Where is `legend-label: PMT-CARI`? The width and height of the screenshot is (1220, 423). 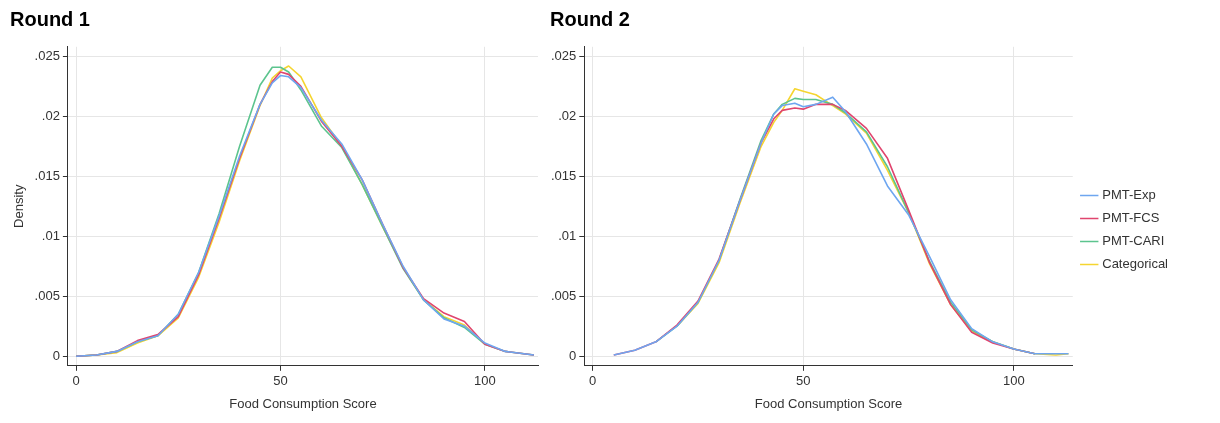
legend-label: PMT-CARI is located at coordinates (1133, 241).